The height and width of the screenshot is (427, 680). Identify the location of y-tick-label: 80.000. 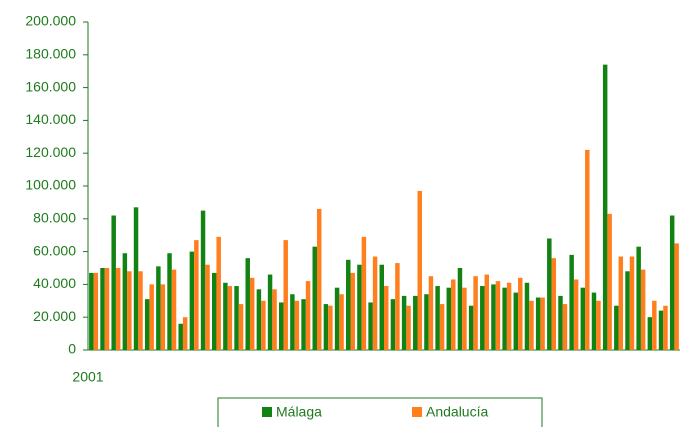
(54, 218).